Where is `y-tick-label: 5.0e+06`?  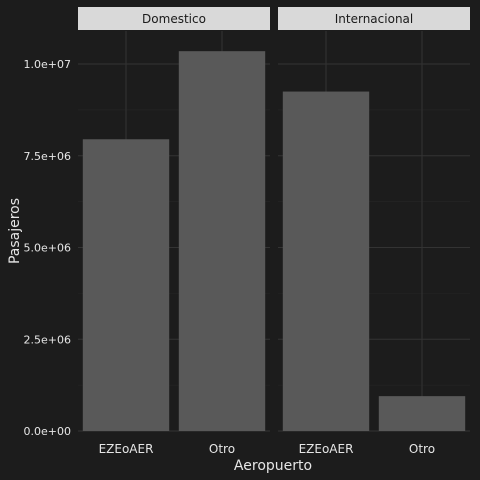
y-tick-label: 5.0e+06 is located at coordinates (47, 248).